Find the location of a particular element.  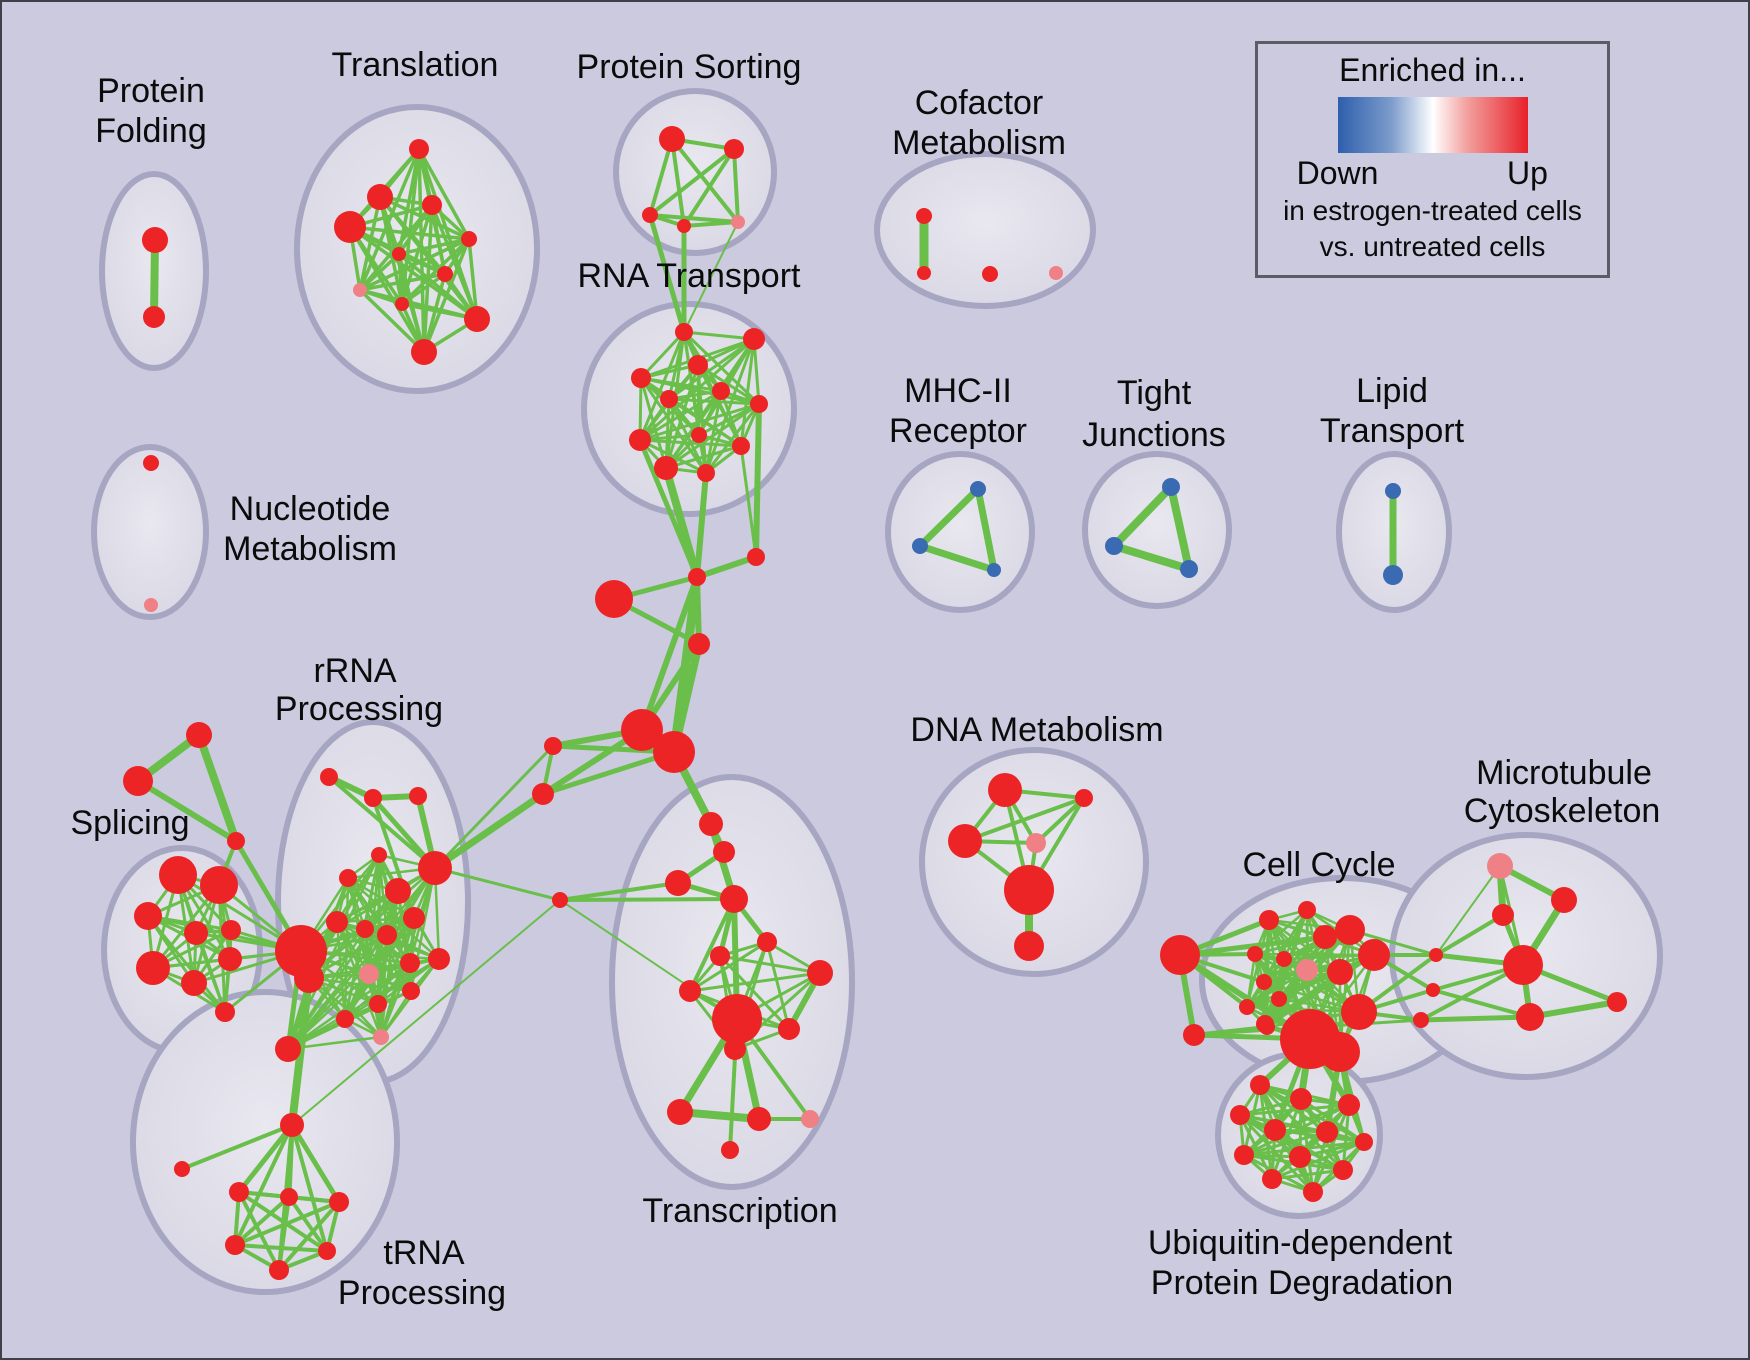

cluster-label-rna-transport-line1: RNA Transport is located at coordinates (690, 276).